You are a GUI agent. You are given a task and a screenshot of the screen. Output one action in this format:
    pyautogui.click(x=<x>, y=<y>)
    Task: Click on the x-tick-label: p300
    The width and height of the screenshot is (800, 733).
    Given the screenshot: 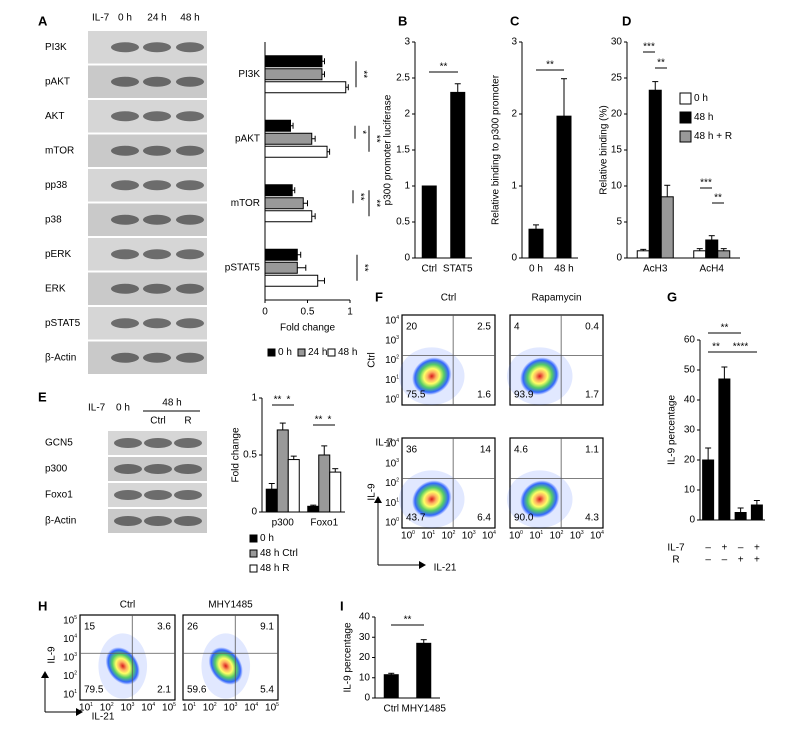 What is the action you would take?
    pyautogui.click(x=283, y=523)
    